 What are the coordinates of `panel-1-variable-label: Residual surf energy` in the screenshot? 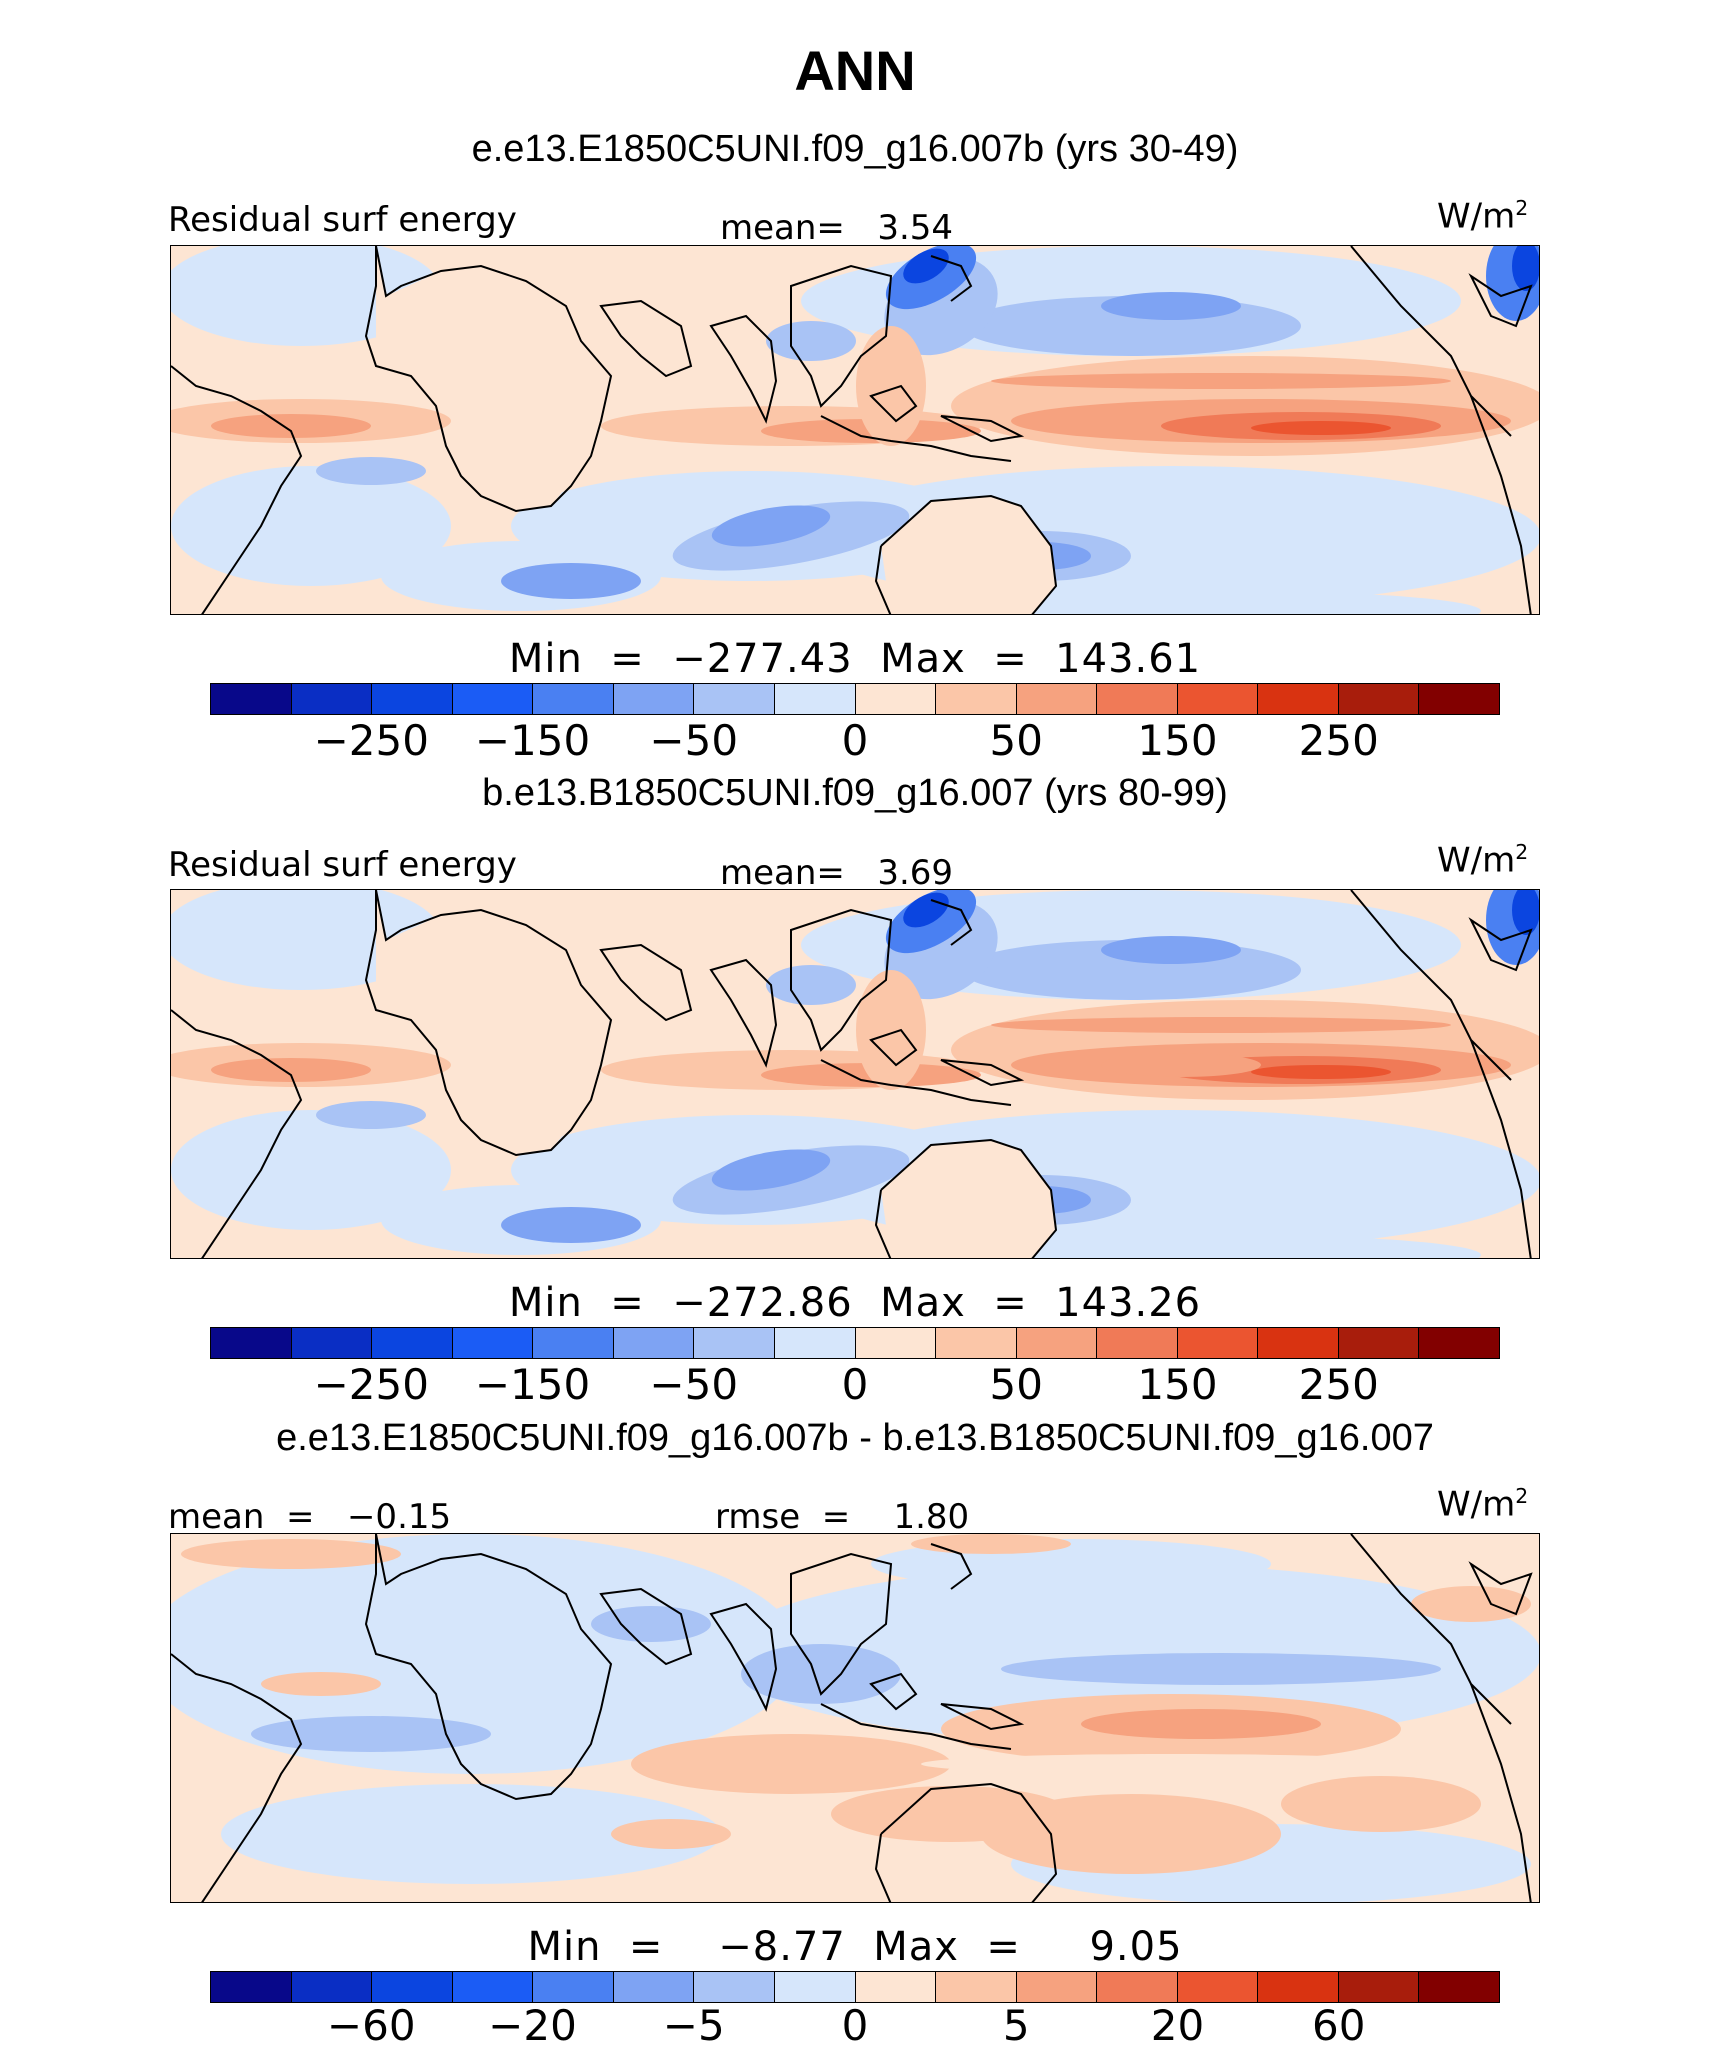 It's located at (342, 220).